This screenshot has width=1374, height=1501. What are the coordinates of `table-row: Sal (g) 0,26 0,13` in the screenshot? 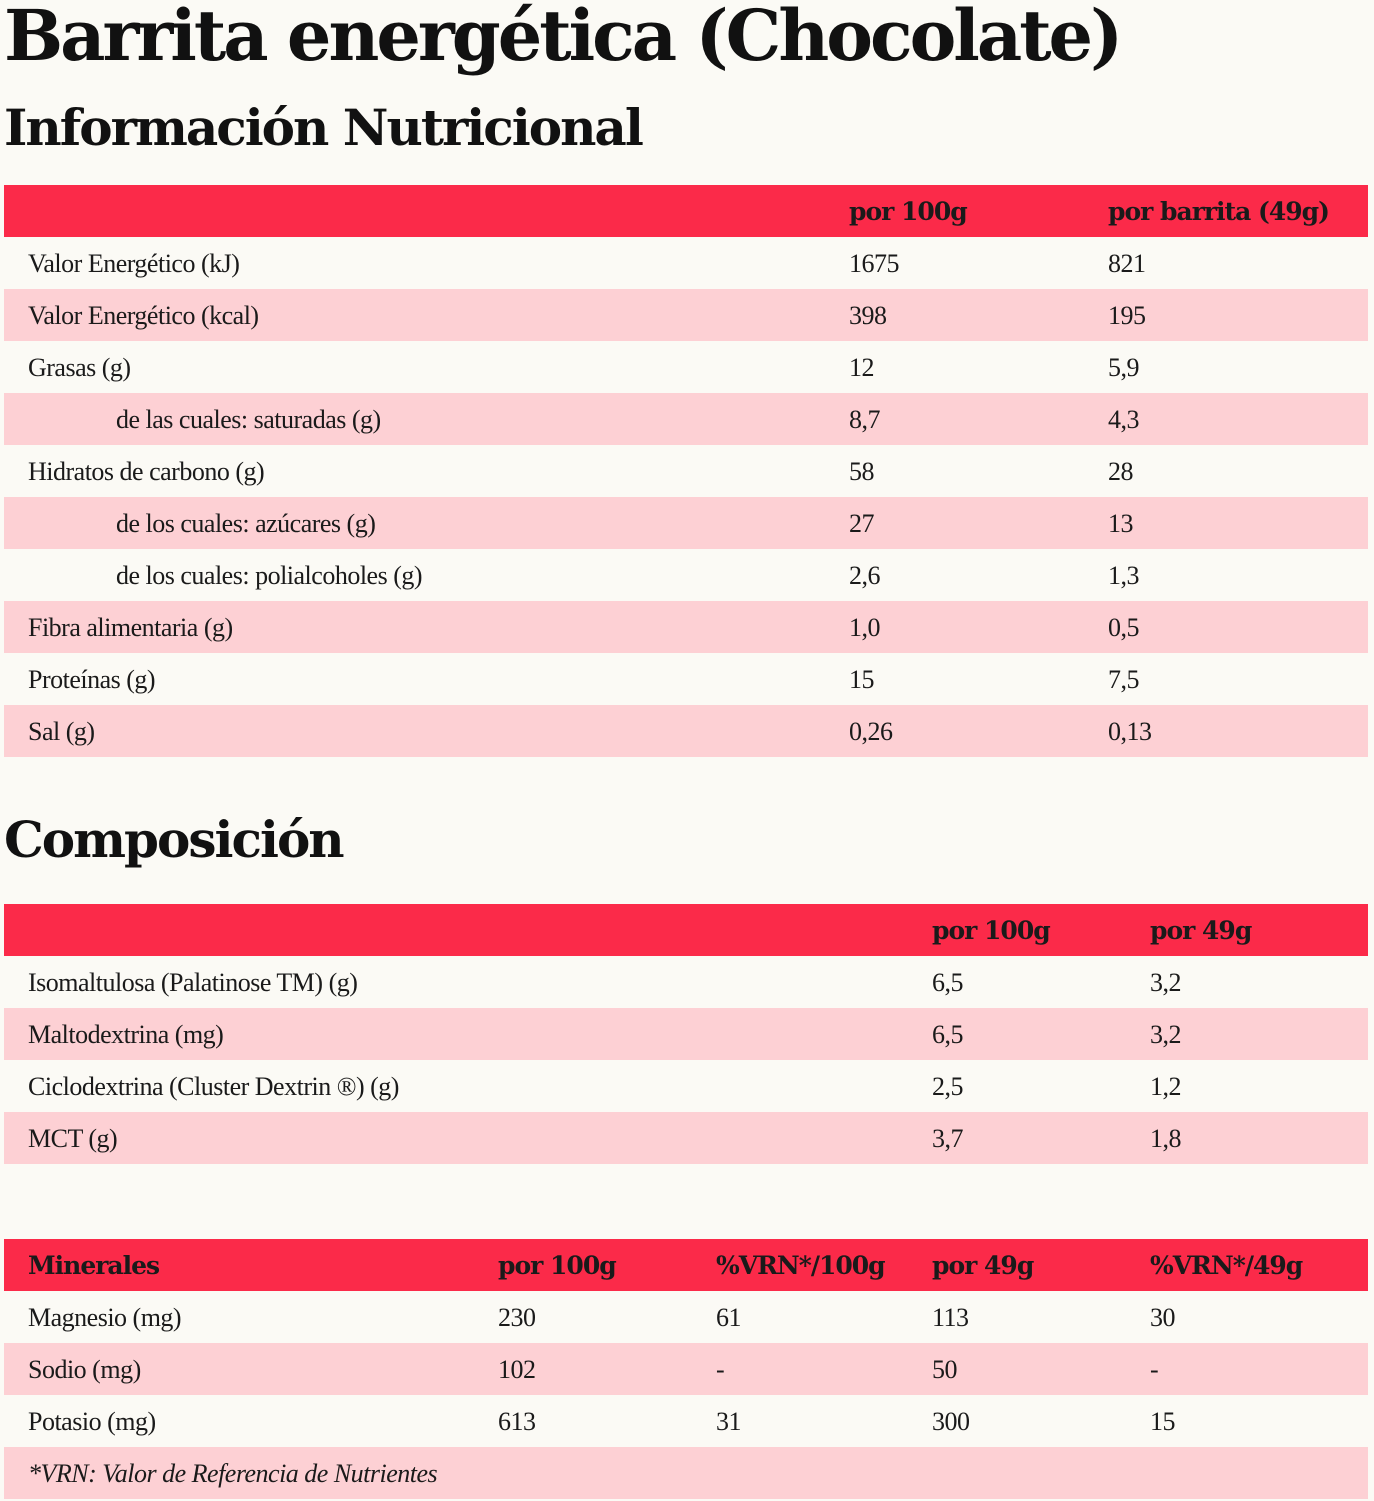 It's located at (686, 731).